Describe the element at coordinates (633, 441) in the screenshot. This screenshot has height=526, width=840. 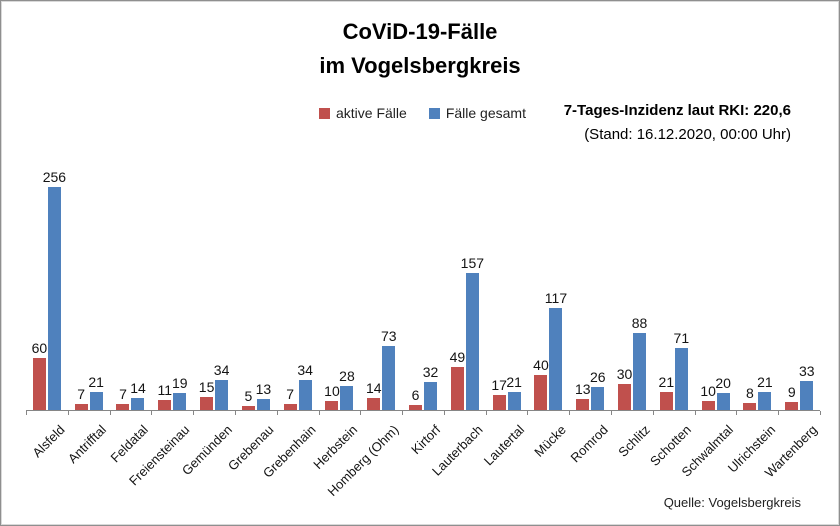
I see `x-axis-label-14: Schlitz` at that location.